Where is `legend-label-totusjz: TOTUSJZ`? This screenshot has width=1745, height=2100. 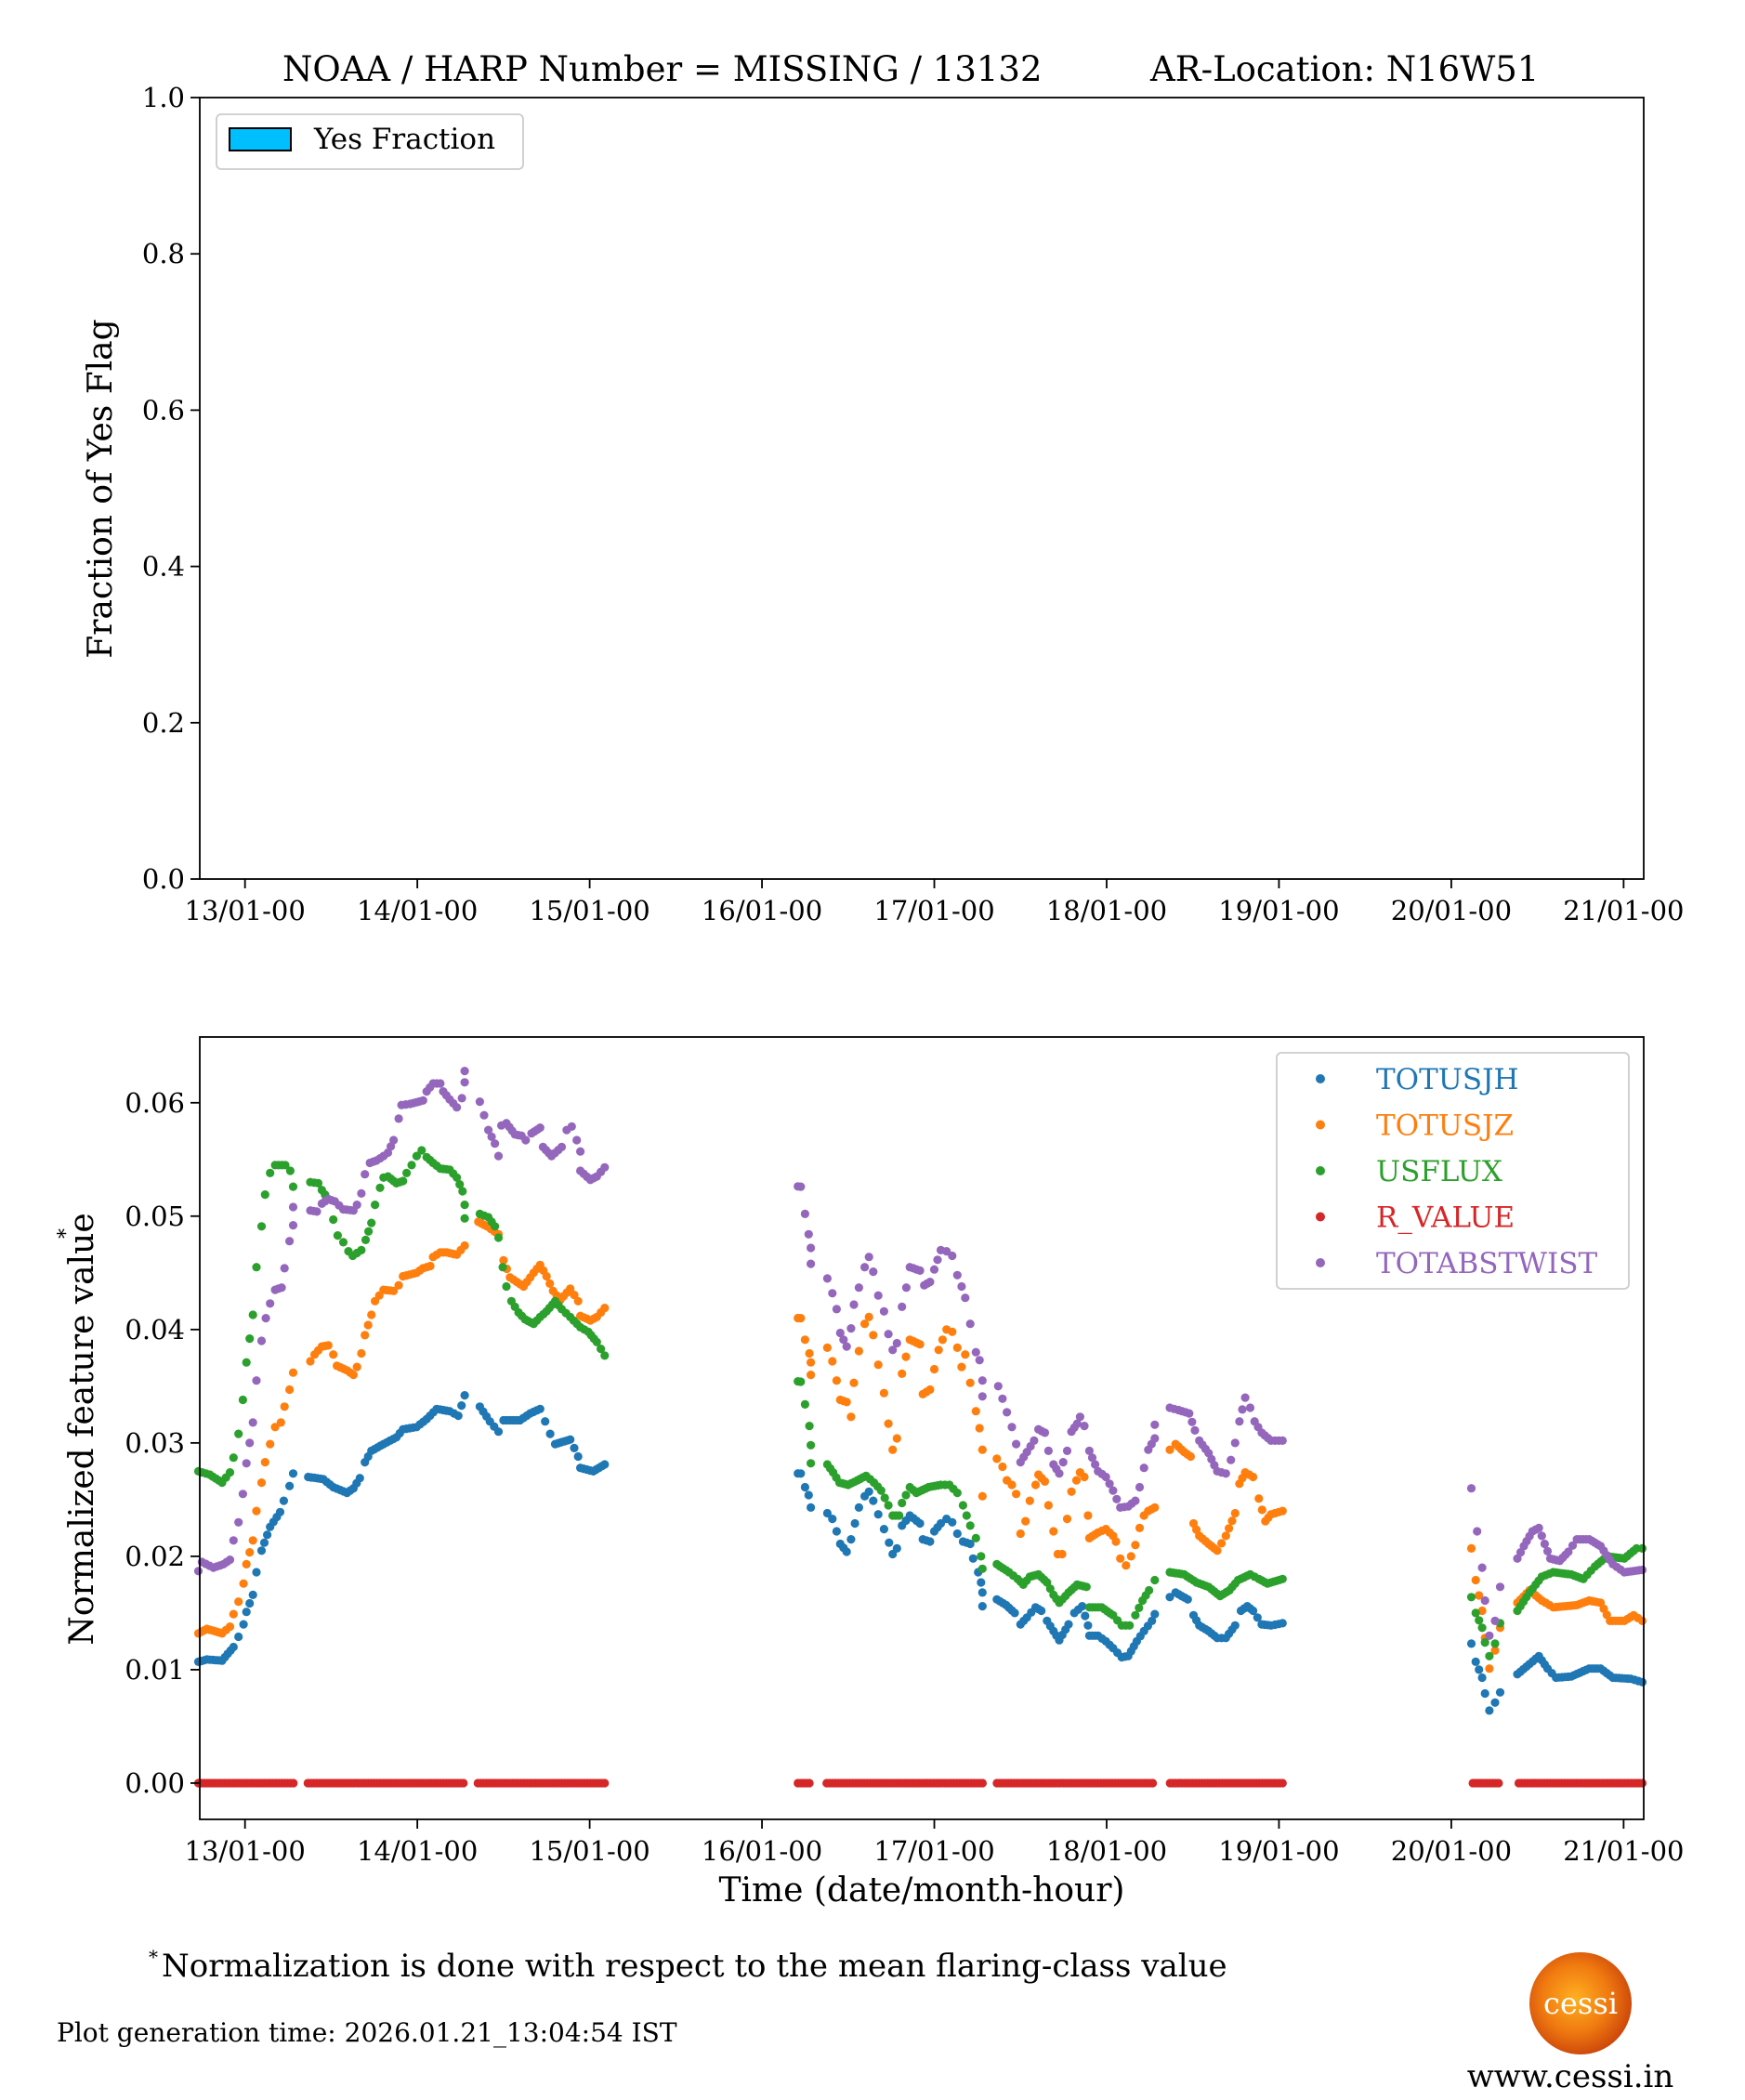 legend-label-totusjz: TOTUSJZ is located at coordinates (1445, 1126).